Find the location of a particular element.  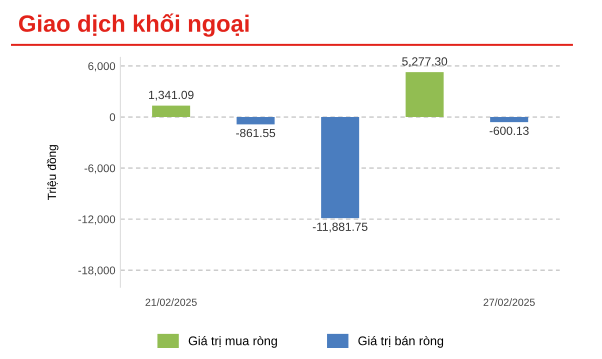

chart-title: Giao dịch khối ngoại is located at coordinates (134, 25).